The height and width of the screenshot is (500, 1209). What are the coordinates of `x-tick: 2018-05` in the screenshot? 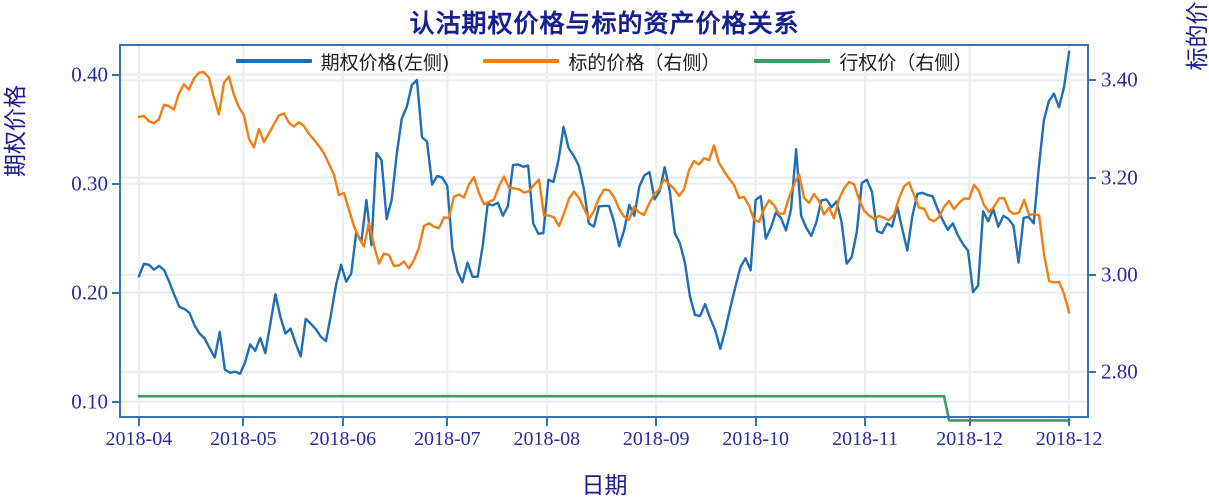 It's located at (243, 439).